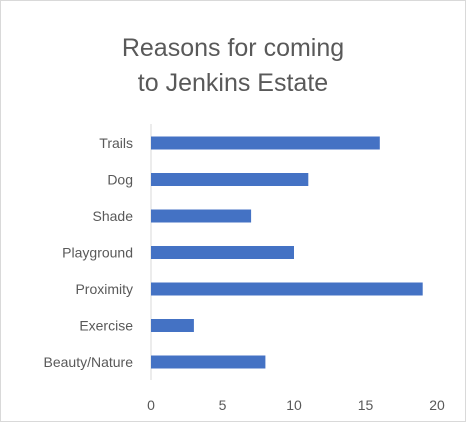  What do you see at coordinates (89, 362) in the screenshot?
I see `category-label: Beauty/Nature` at bounding box center [89, 362].